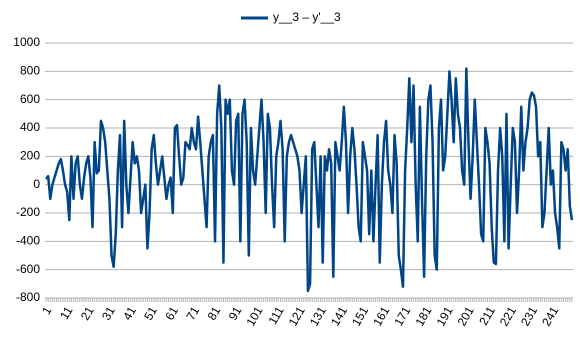 The height and width of the screenshot is (341, 585). I want to click on x-tick-label: 181, so click(423, 316).